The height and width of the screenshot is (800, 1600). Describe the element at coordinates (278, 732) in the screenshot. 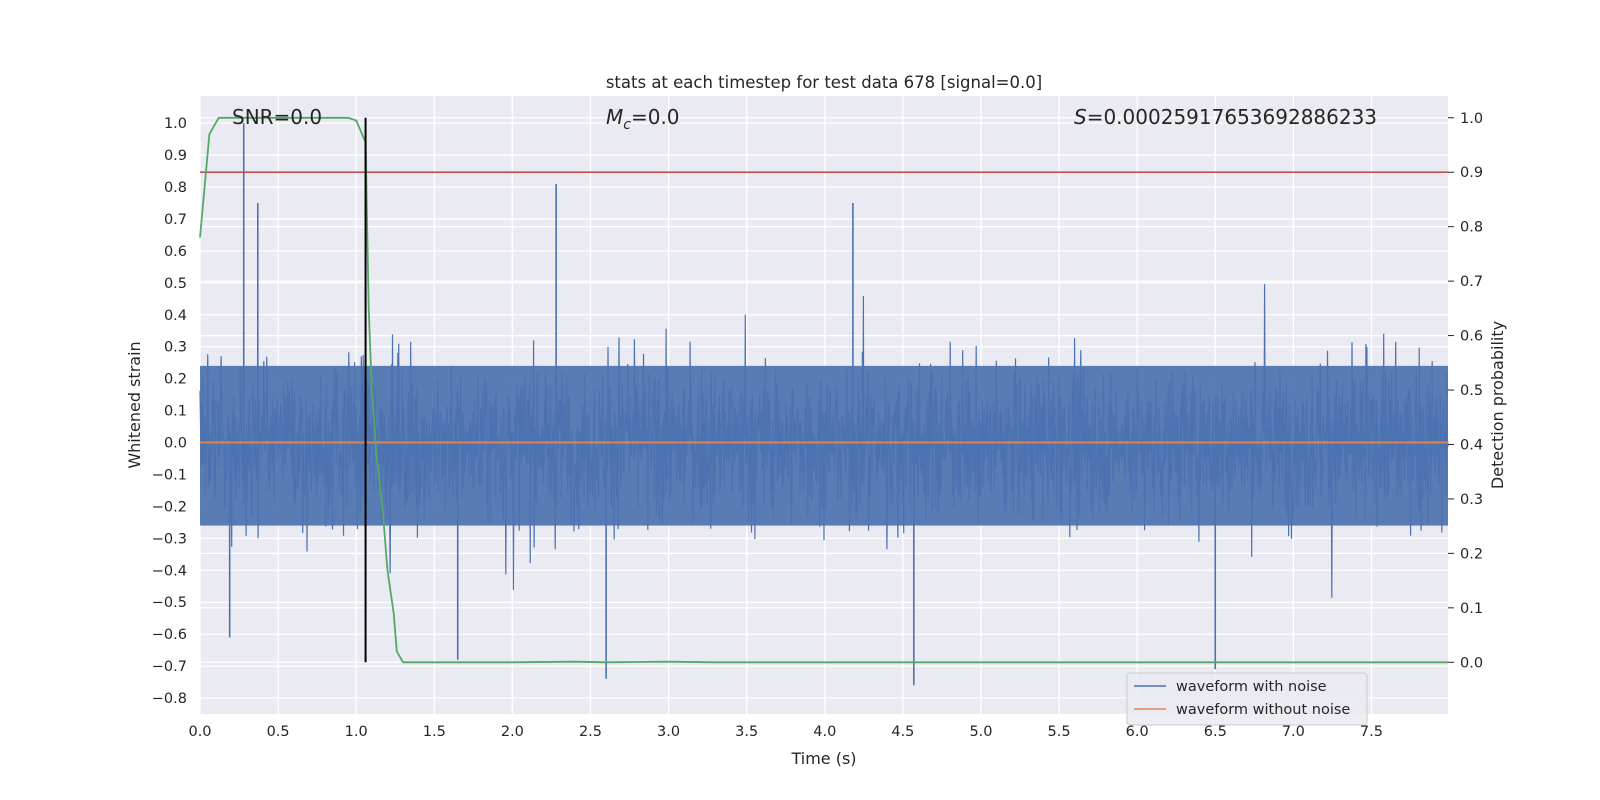

I see `x-tick-label: 0.5` at that location.